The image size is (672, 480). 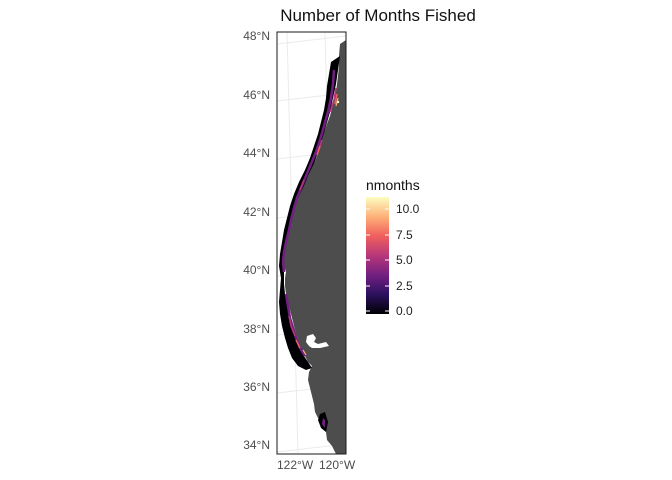 What do you see at coordinates (408, 209) in the screenshot?
I see `legend-tick-label: 10.0` at bounding box center [408, 209].